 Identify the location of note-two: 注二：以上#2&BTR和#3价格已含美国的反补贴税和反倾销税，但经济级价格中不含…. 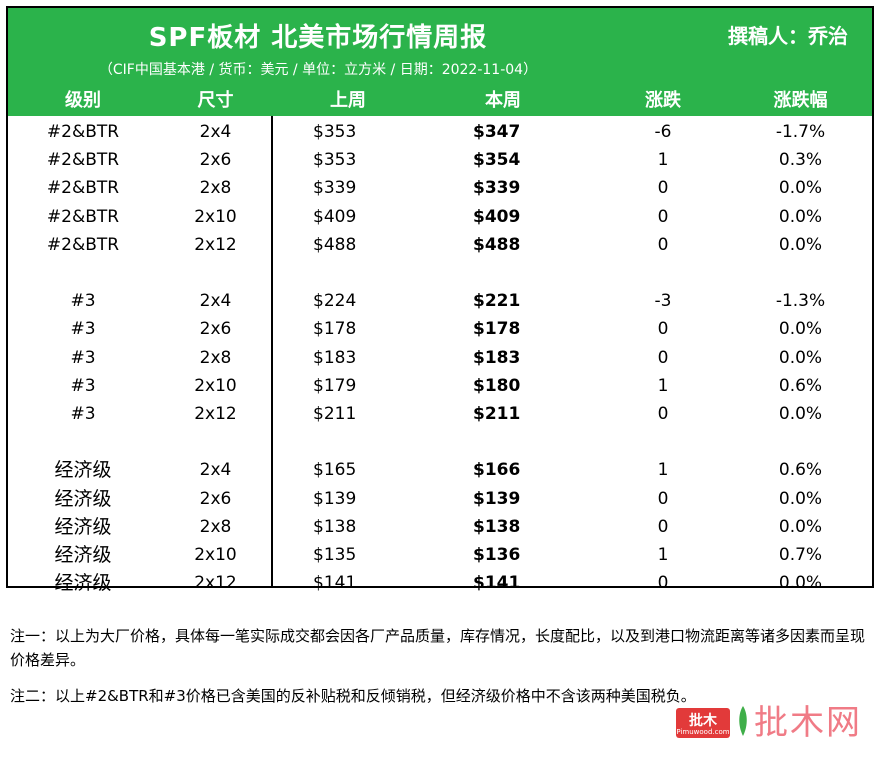
(353, 696).